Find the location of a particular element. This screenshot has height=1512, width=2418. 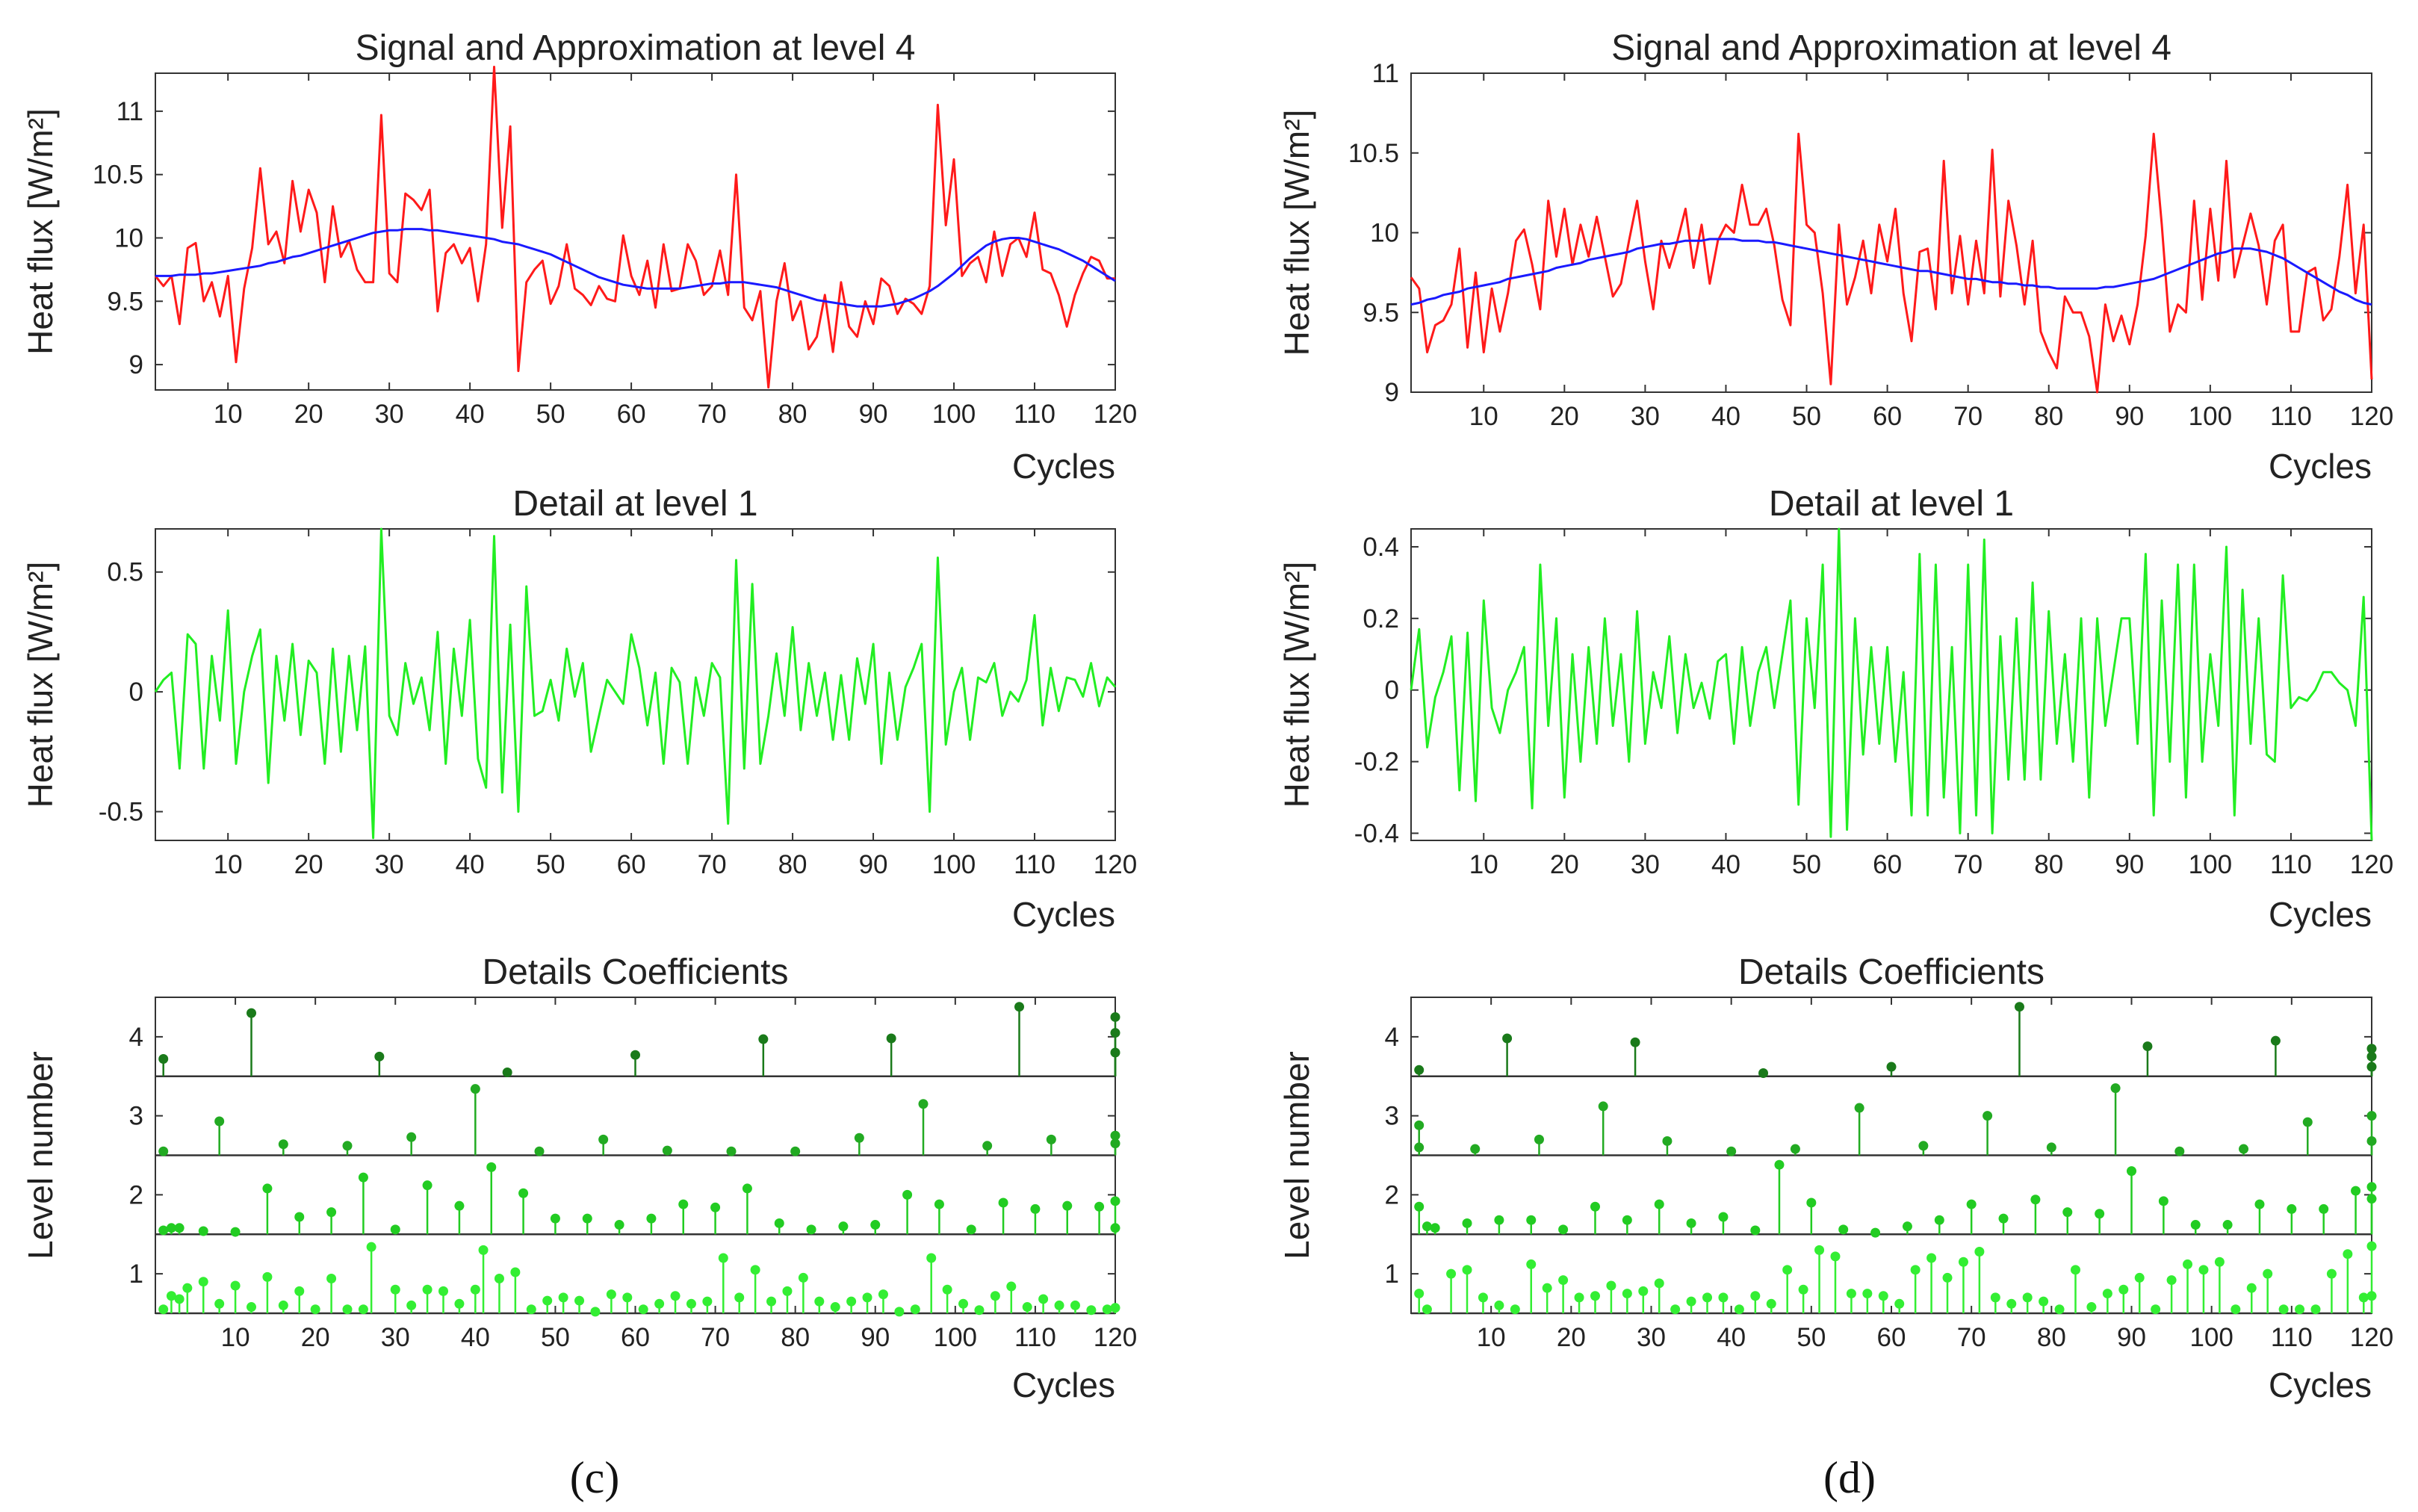

d-coefs-x-tick-label: 30 is located at coordinates (1651, 1337).